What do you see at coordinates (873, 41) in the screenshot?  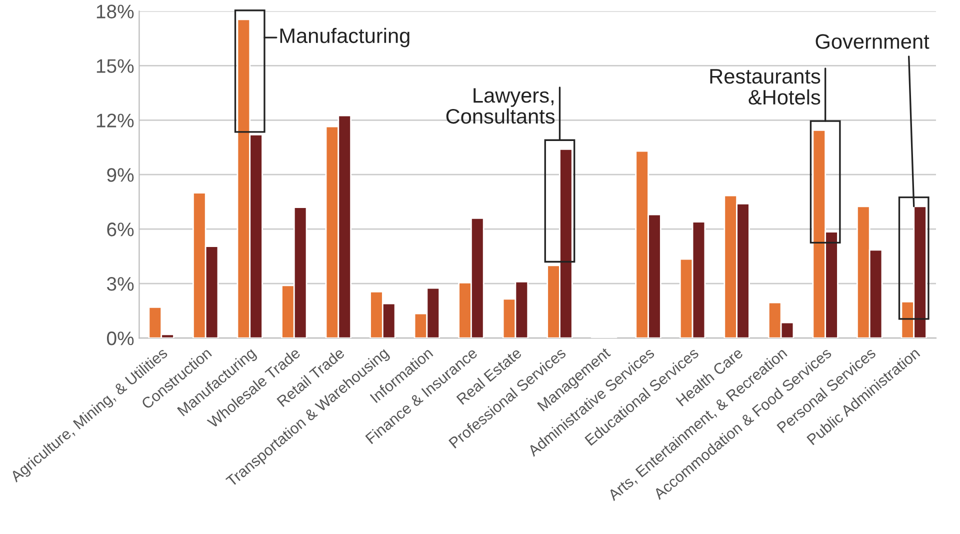 I see `annotation: Government` at bounding box center [873, 41].